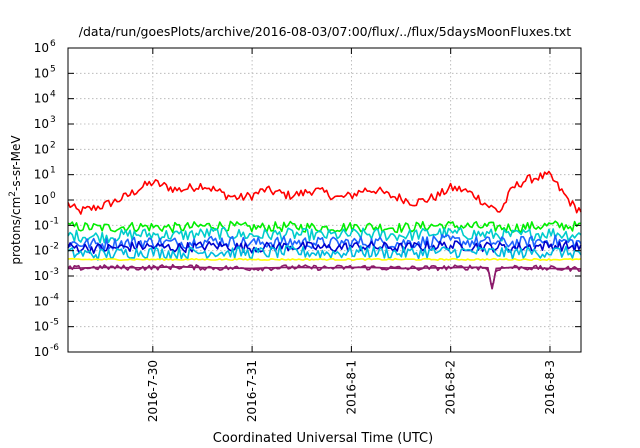  I want to click on x-axis-label: Coordinated Universal Time (UTC), so click(323, 438).